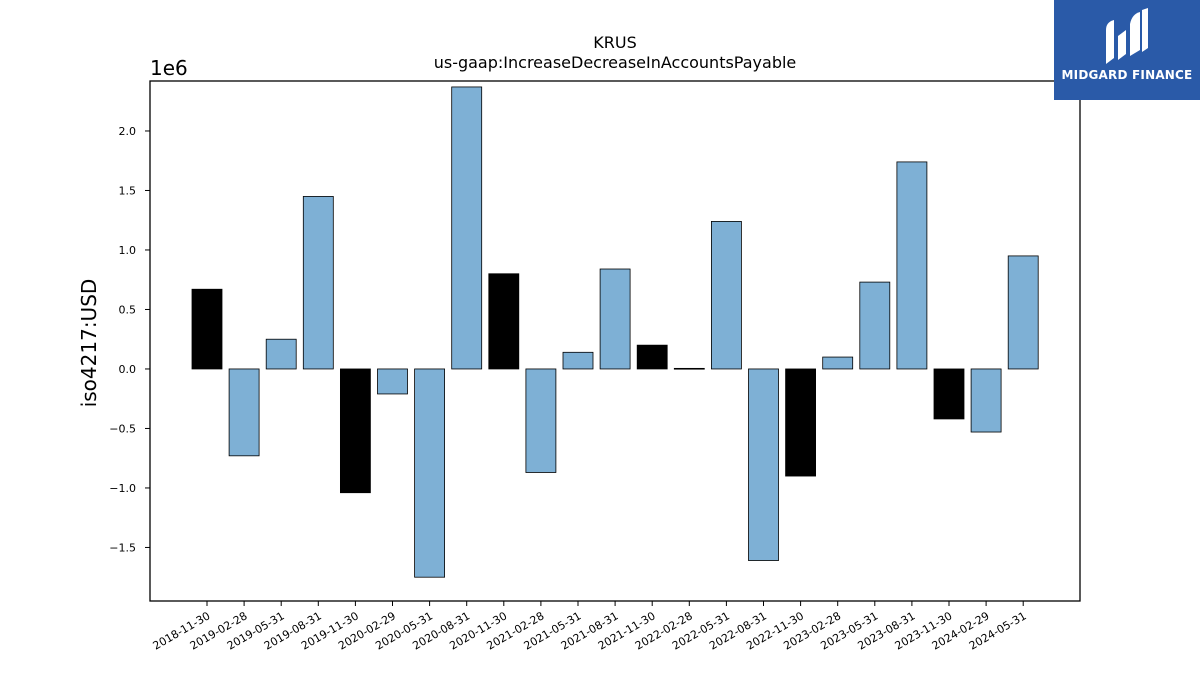 Image resolution: width=1200 pixels, height=675 pixels. What do you see at coordinates (129, 339) in the screenshot?
I see `y-axis: −1.5 −1.0 −0.5 0.0 0.5 1.0 1.5 2.0` at bounding box center [129, 339].